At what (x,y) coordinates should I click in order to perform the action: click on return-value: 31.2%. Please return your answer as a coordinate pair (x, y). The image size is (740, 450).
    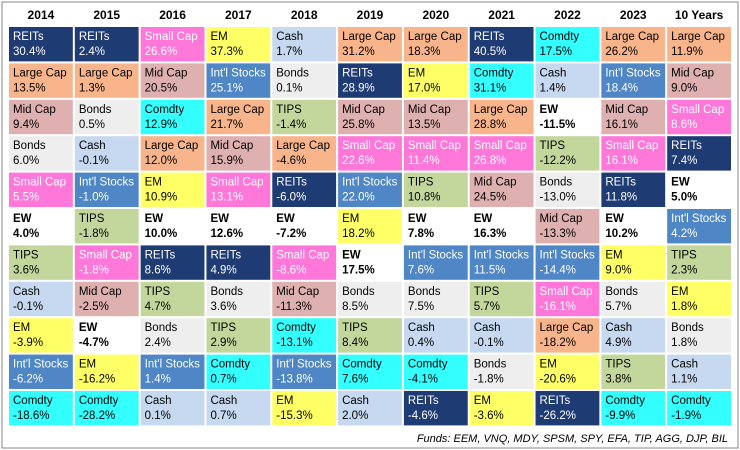
    Looking at the image, I should click on (358, 52).